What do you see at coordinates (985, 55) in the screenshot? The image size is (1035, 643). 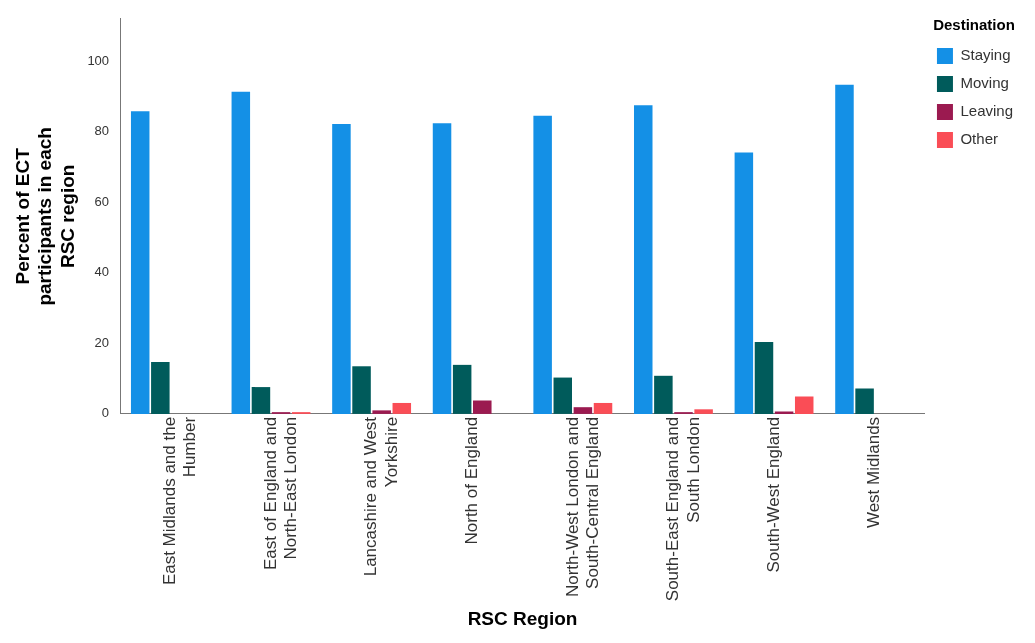 I see `legend-label: Staying` at bounding box center [985, 55].